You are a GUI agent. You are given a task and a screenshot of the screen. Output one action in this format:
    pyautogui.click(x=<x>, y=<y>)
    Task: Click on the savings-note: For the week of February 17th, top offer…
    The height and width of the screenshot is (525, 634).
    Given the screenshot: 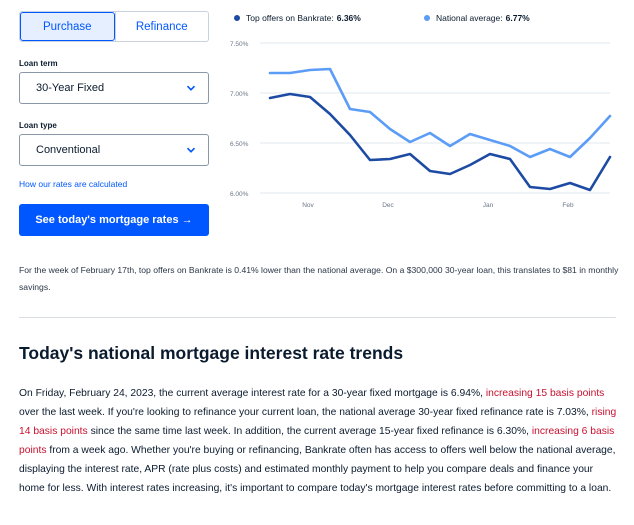 What is the action you would take?
    pyautogui.click(x=319, y=278)
    